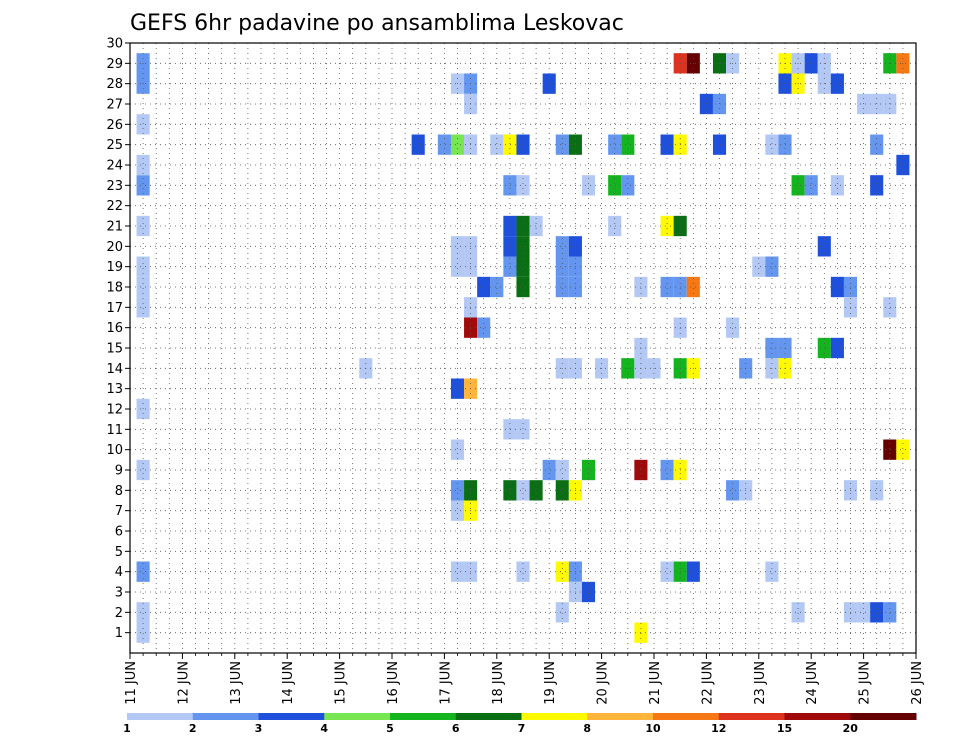 This screenshot has height=742, width=960. Describe the element at coordinates (114, 410) in the screenshot. I see `y-tick-label: 12` at that location.